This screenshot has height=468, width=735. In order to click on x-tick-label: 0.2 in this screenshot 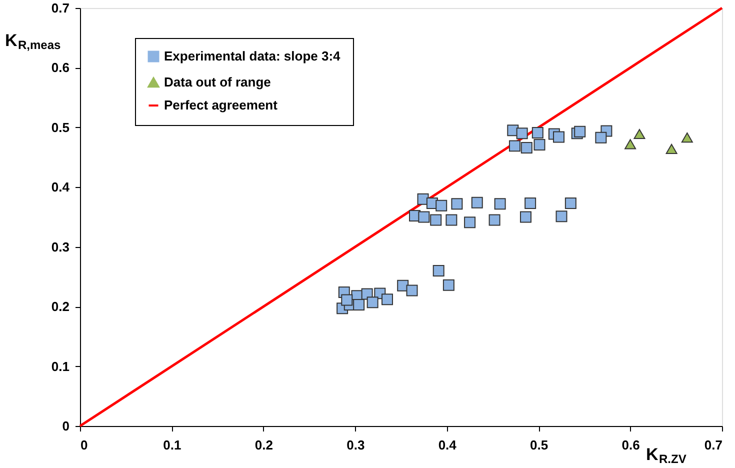, I will do `click(263, 445)`.